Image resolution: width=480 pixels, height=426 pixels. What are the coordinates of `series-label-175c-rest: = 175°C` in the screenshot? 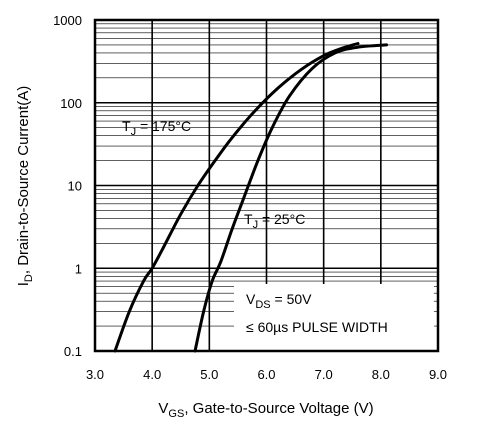 It's located at (163, 126).